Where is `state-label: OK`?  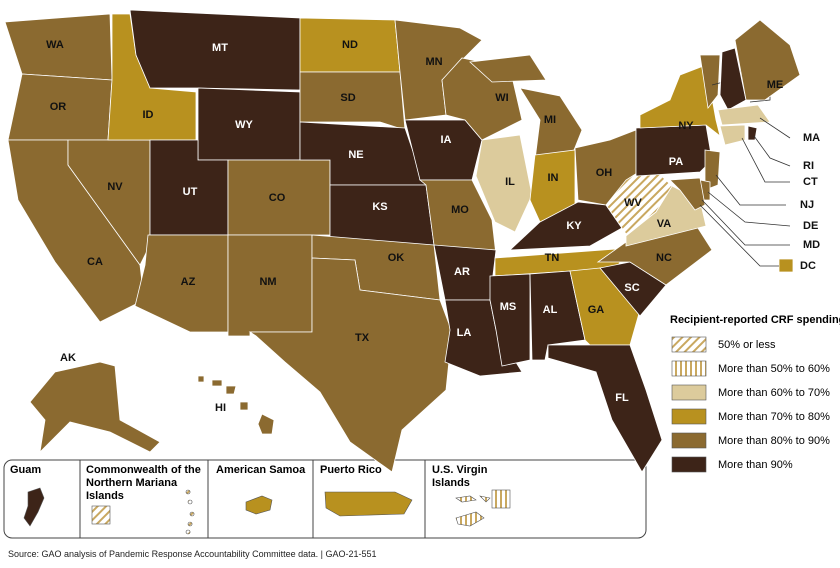 state-label: OK is located at coordinates (396, 258).